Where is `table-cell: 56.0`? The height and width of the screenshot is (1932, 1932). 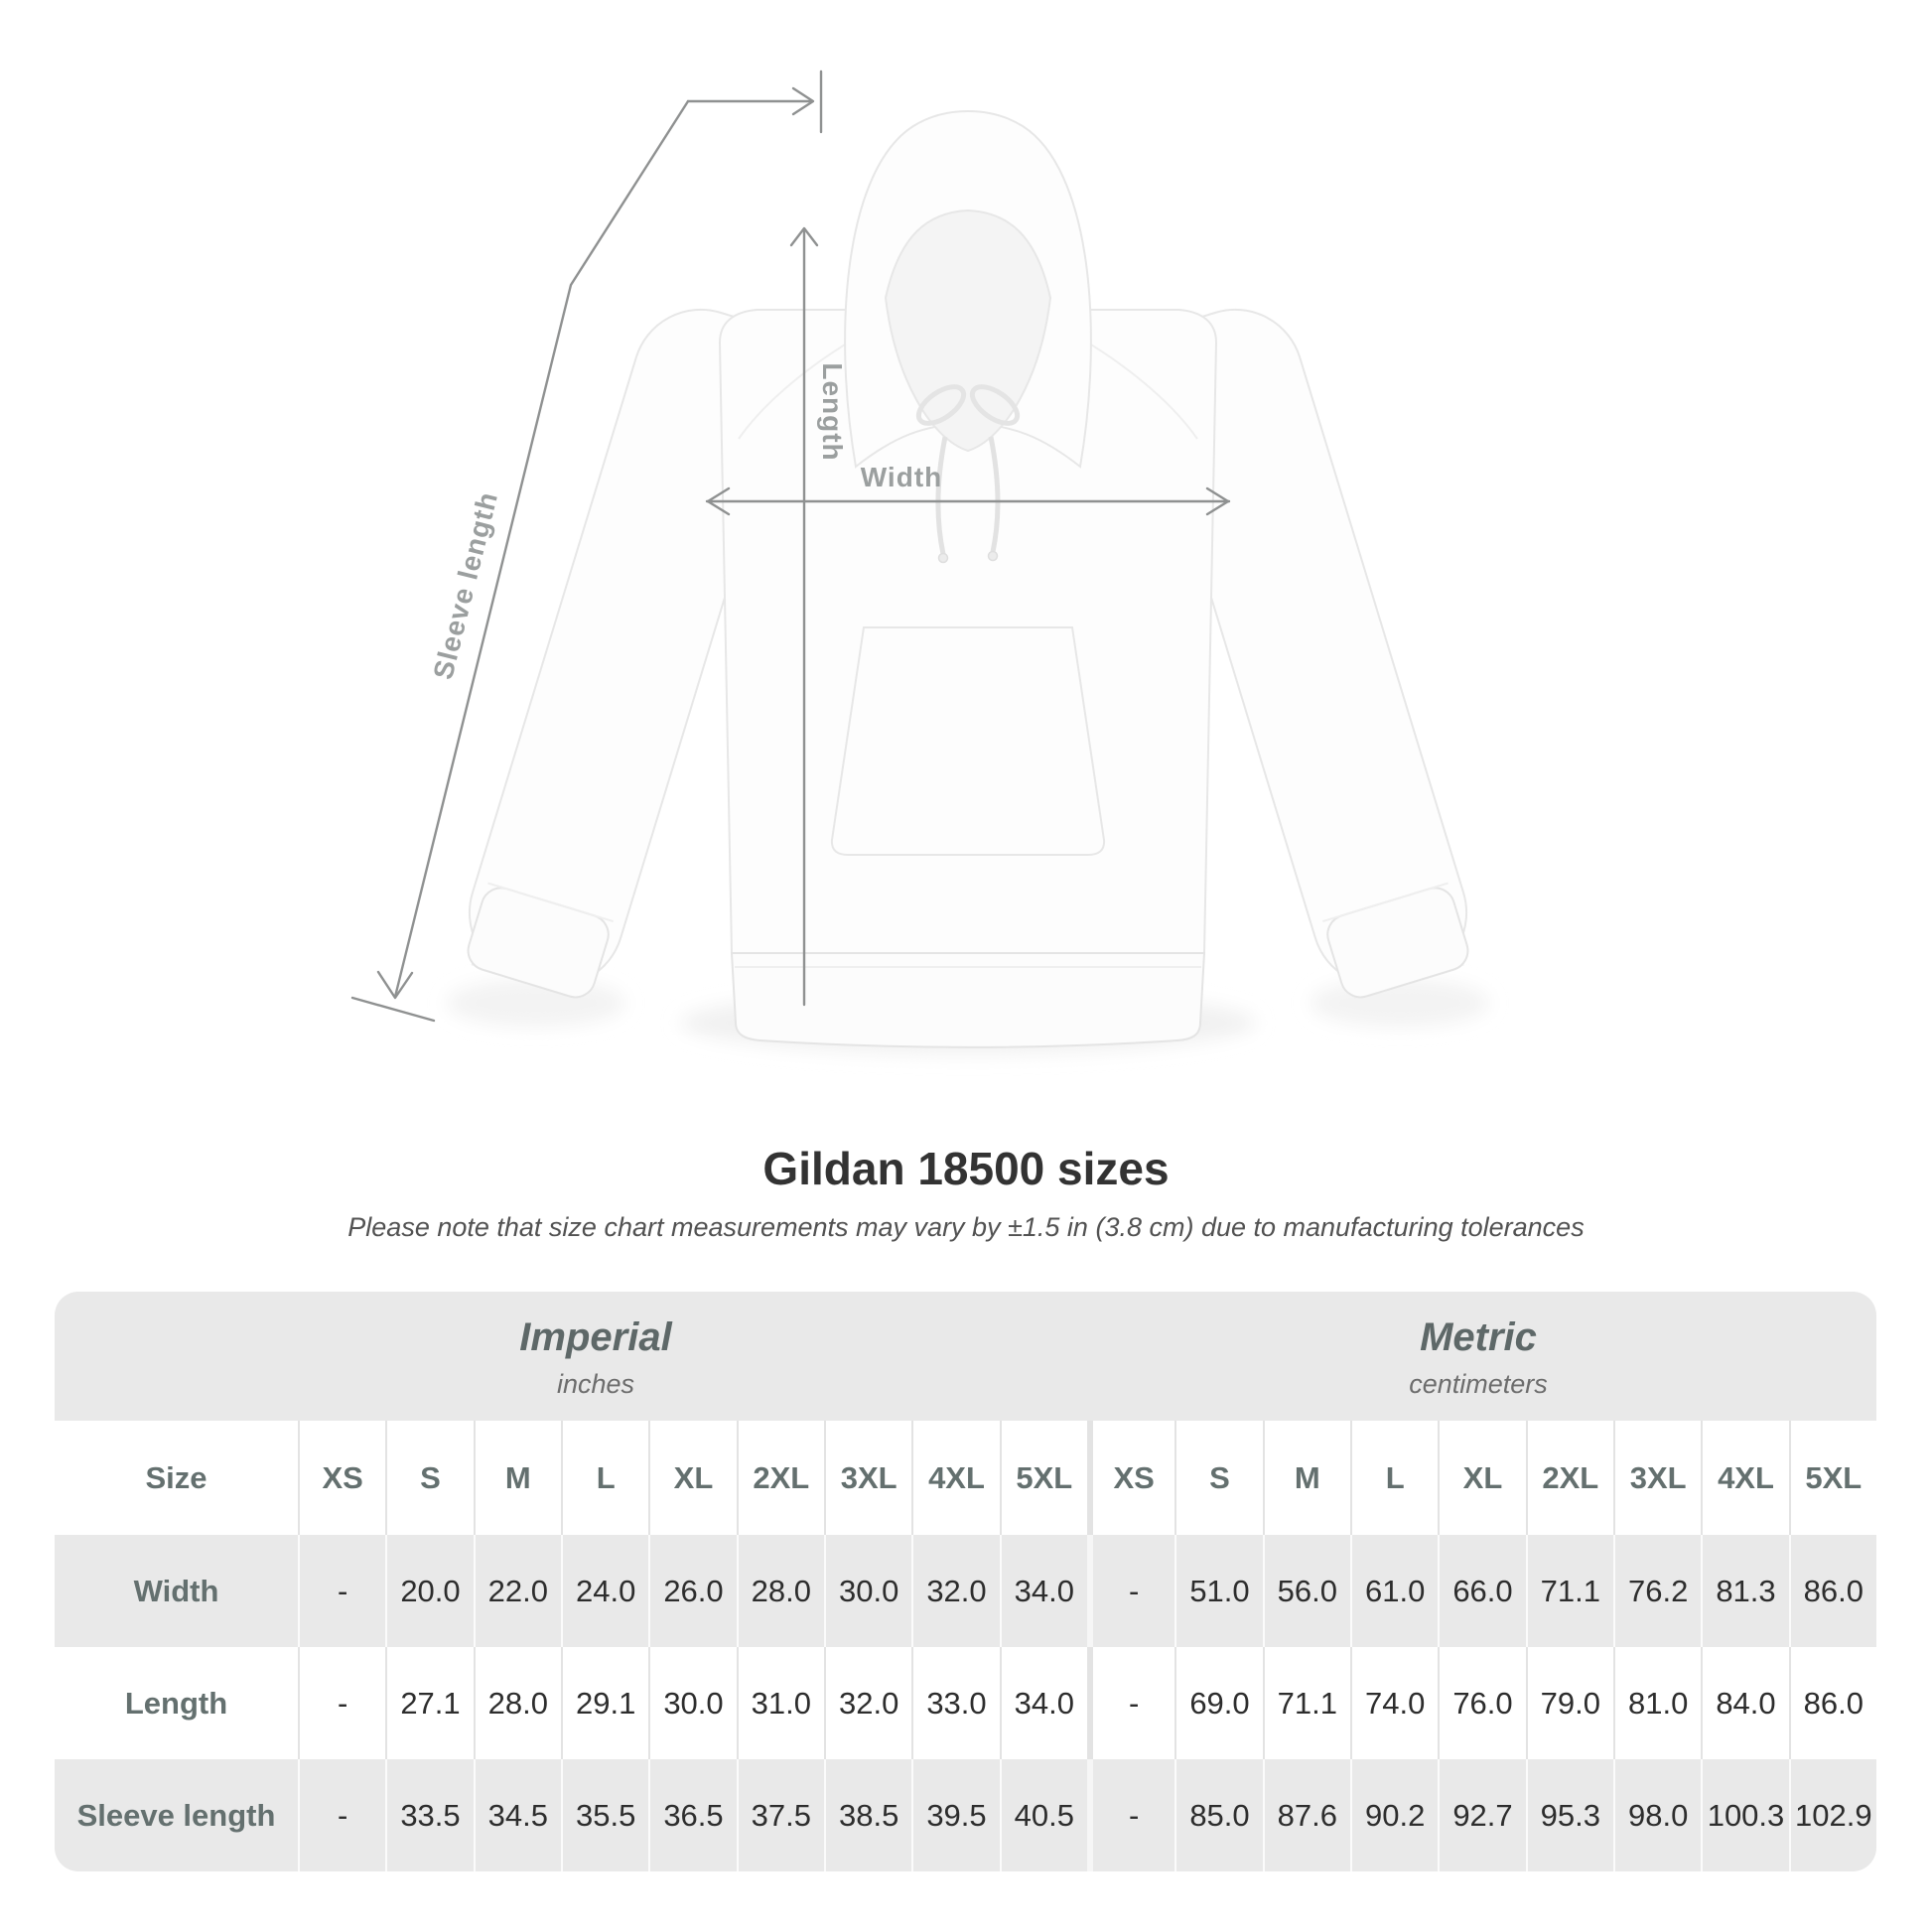 table-cell: 56.0 is located at coordinates (1306, 1591).